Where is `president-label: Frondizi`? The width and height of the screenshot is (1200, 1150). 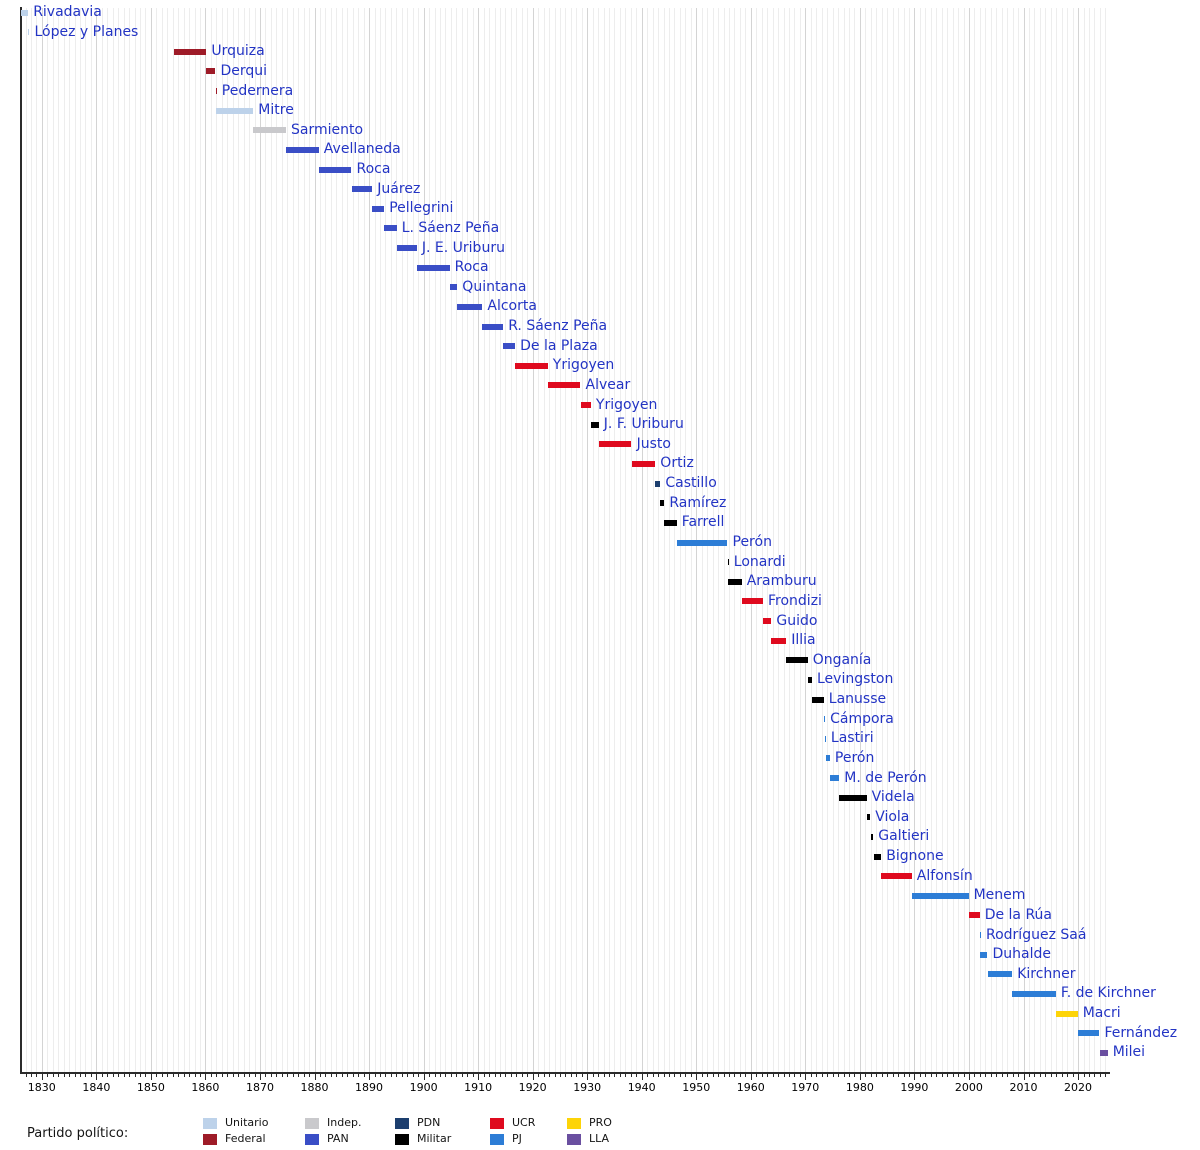 president-label: Frondizi is located at coordinates (795, 600).